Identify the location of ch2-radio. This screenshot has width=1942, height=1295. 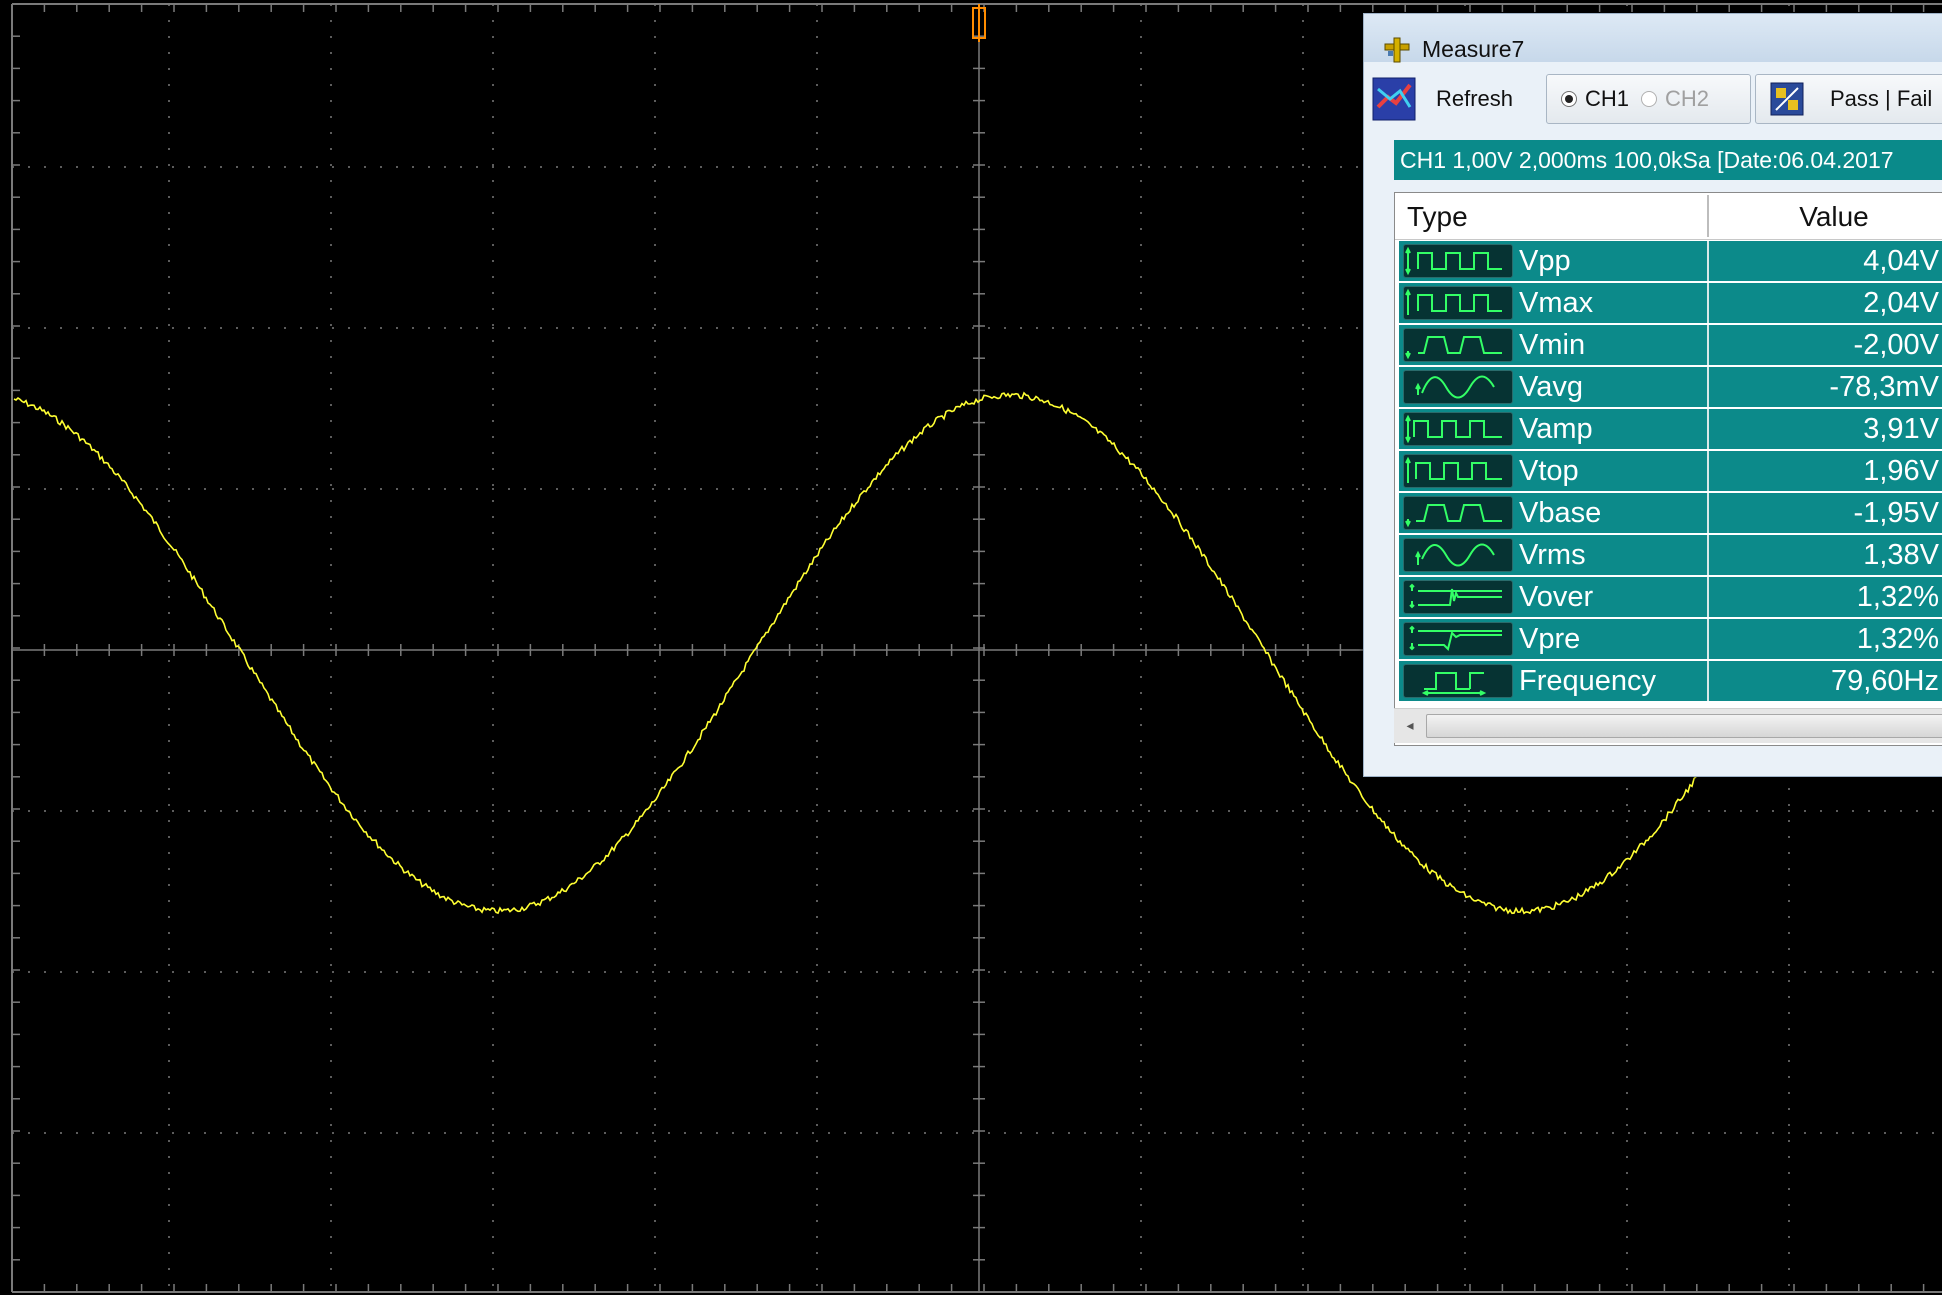
(1649, 99).